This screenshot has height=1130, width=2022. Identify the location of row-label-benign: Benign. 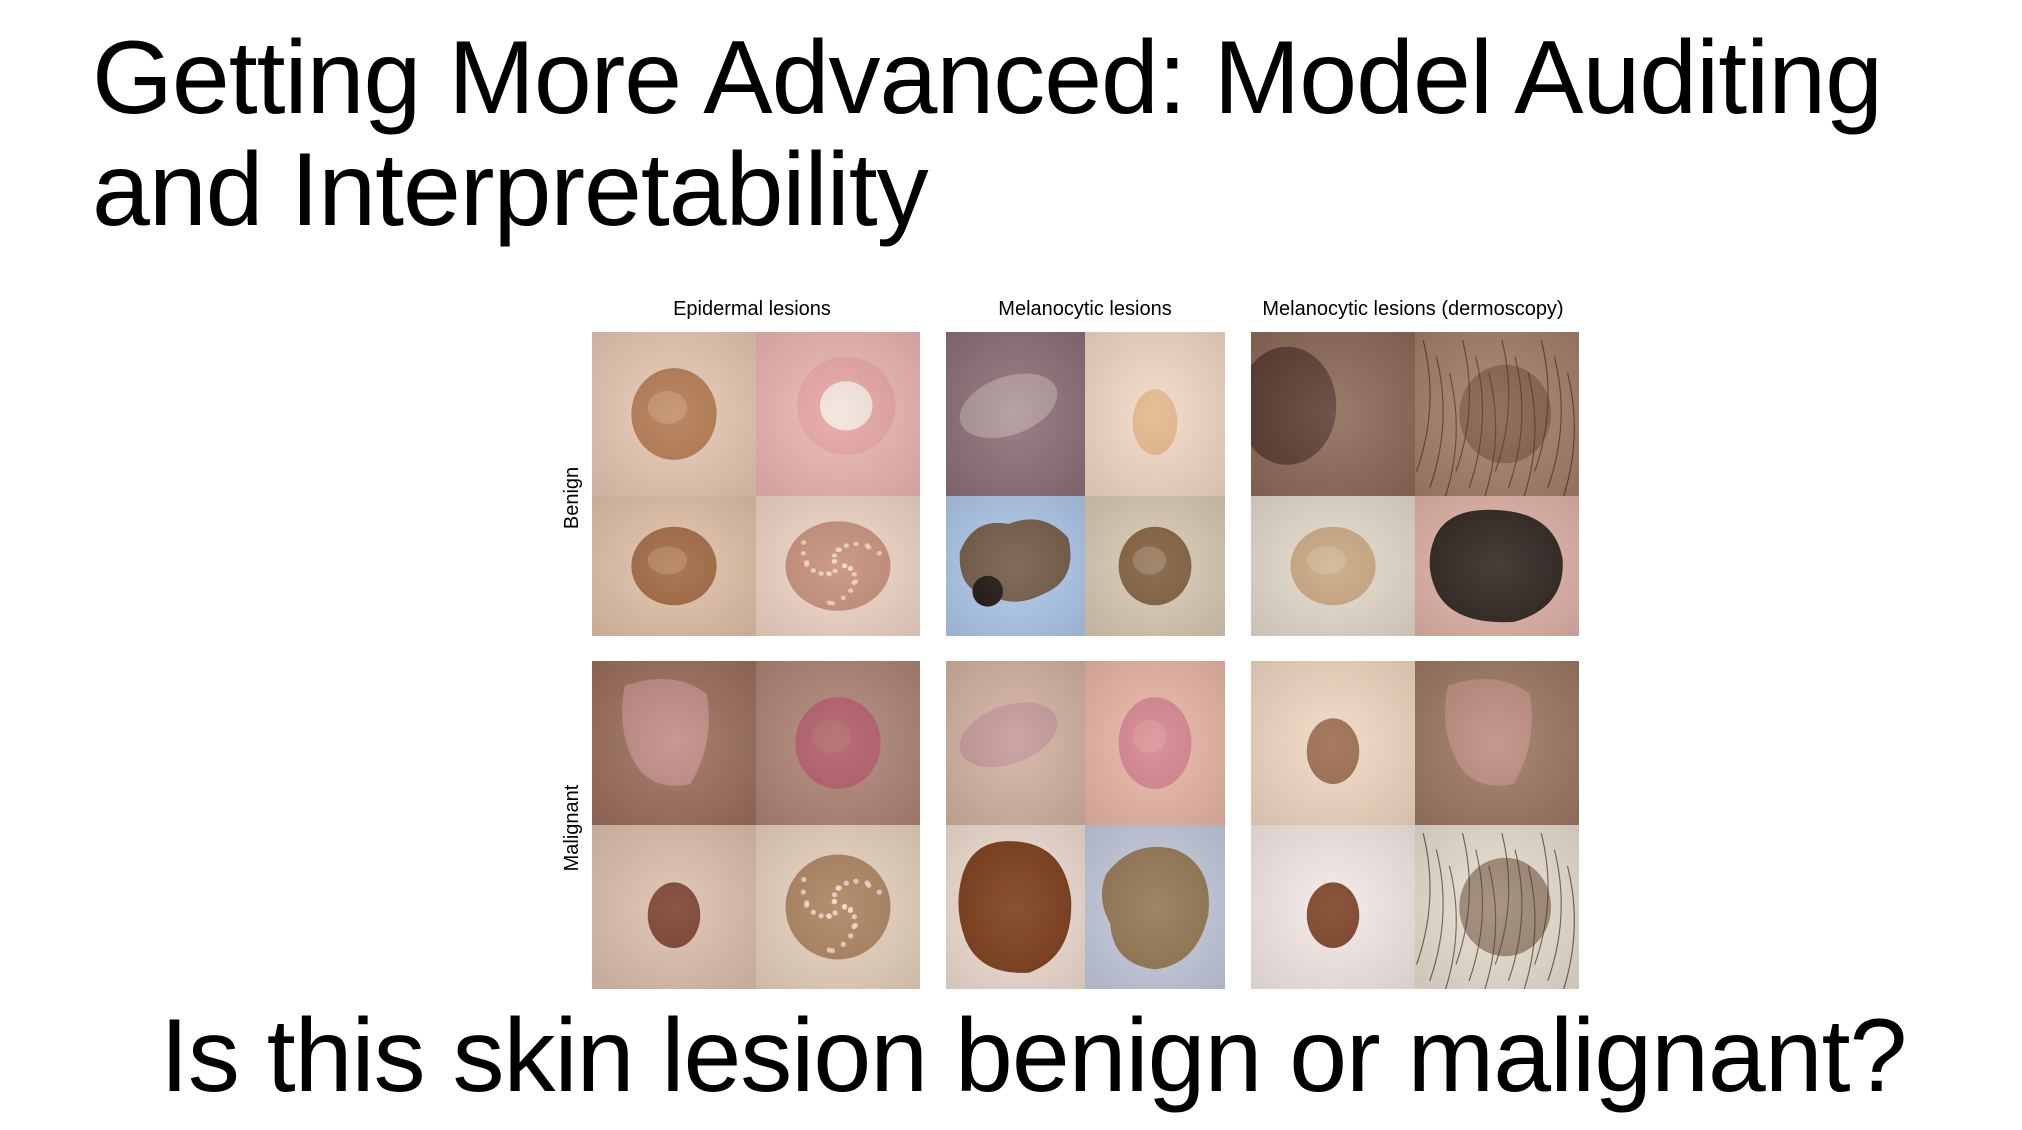
(572, 498).